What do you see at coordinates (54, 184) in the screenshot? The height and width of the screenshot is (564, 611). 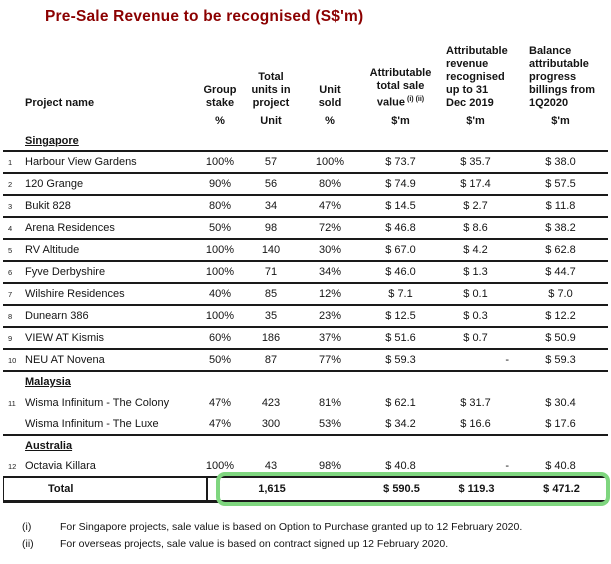 I see `cell-project-name: 120 Grange` at bounding box center [54, 184].